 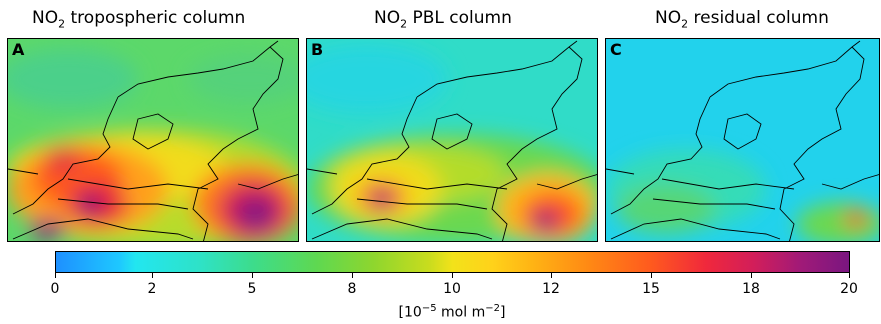 I want to click on colorbar-unit-label: [10−5 mol m−2], so click(x=452, y=312).